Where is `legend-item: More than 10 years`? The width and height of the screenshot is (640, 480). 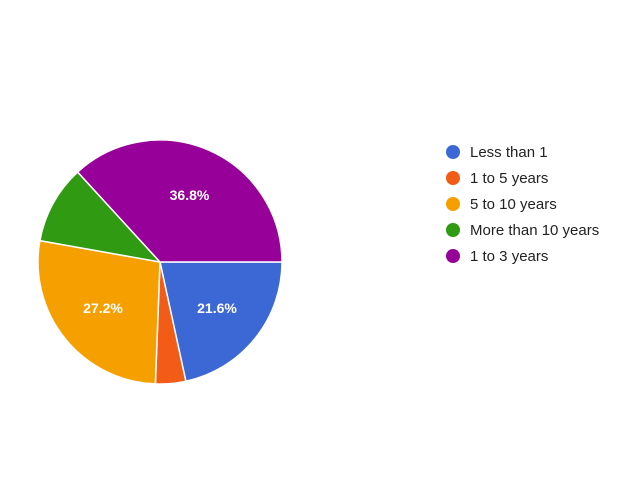
legend-item: More than 10 years is located at coordinates (522, 230).